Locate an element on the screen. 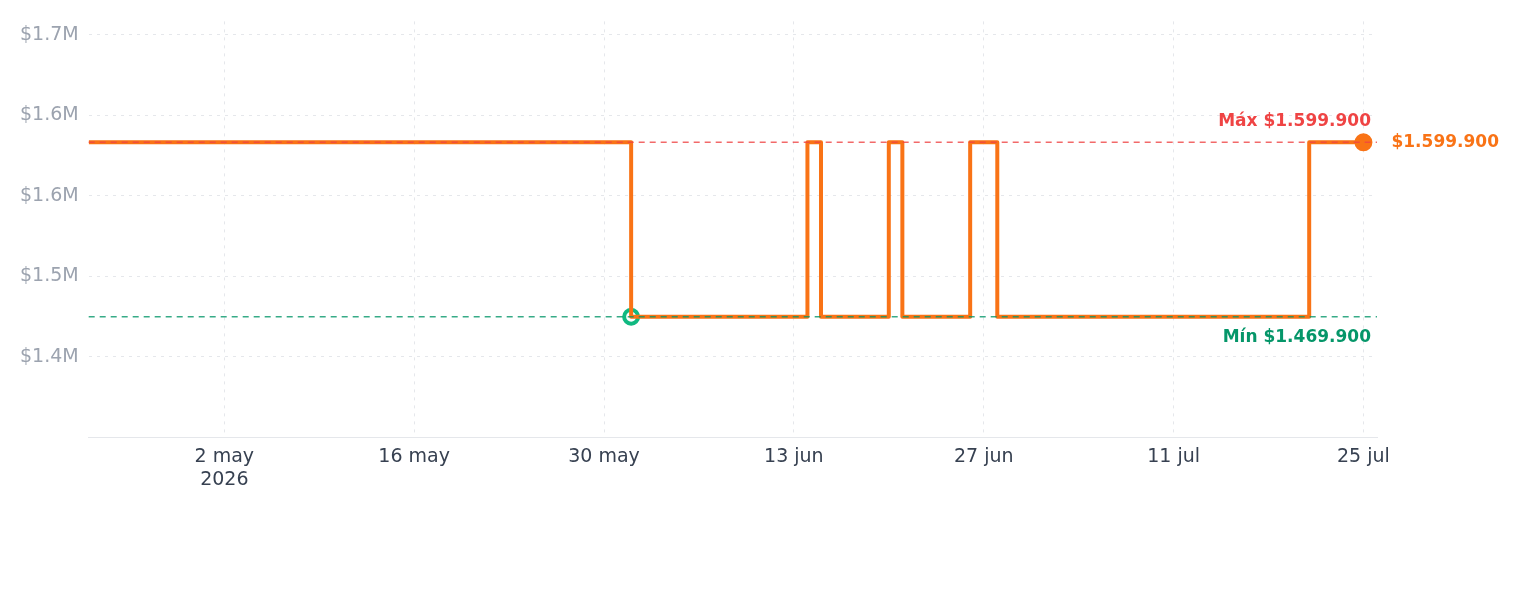 Image resolution: width=1524 pixels, height=607 pixels. x-tick-label: 2 may 2026 is located at coordinates (224, 466).